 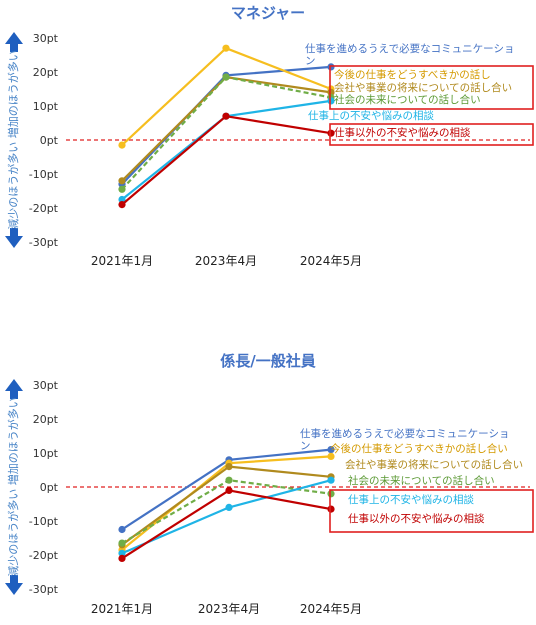 What do you see at coordinates (268, 13) in the screenshot?
I see `chart-title: マネジャー` at bounding box center [268, 13].